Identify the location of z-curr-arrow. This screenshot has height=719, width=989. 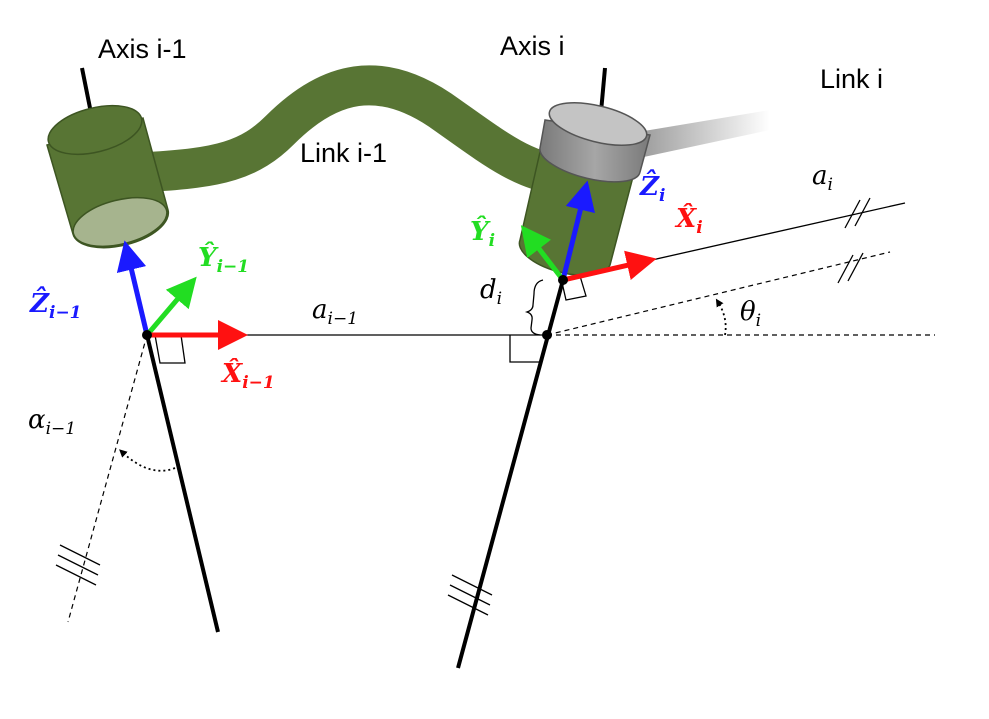
(577, 230).